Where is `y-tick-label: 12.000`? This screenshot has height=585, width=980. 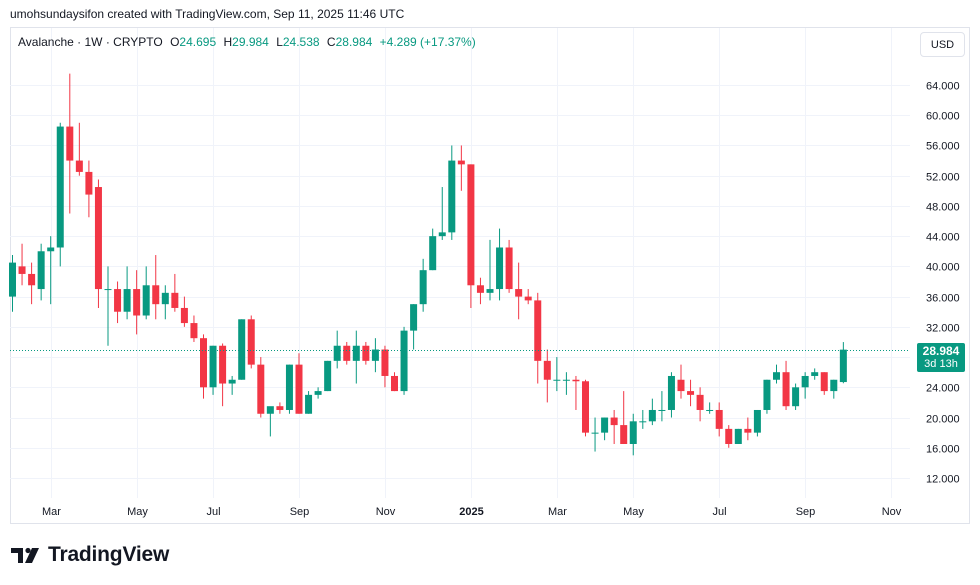
y-tick-label: 12.000 is located at coordinates (943, 480).